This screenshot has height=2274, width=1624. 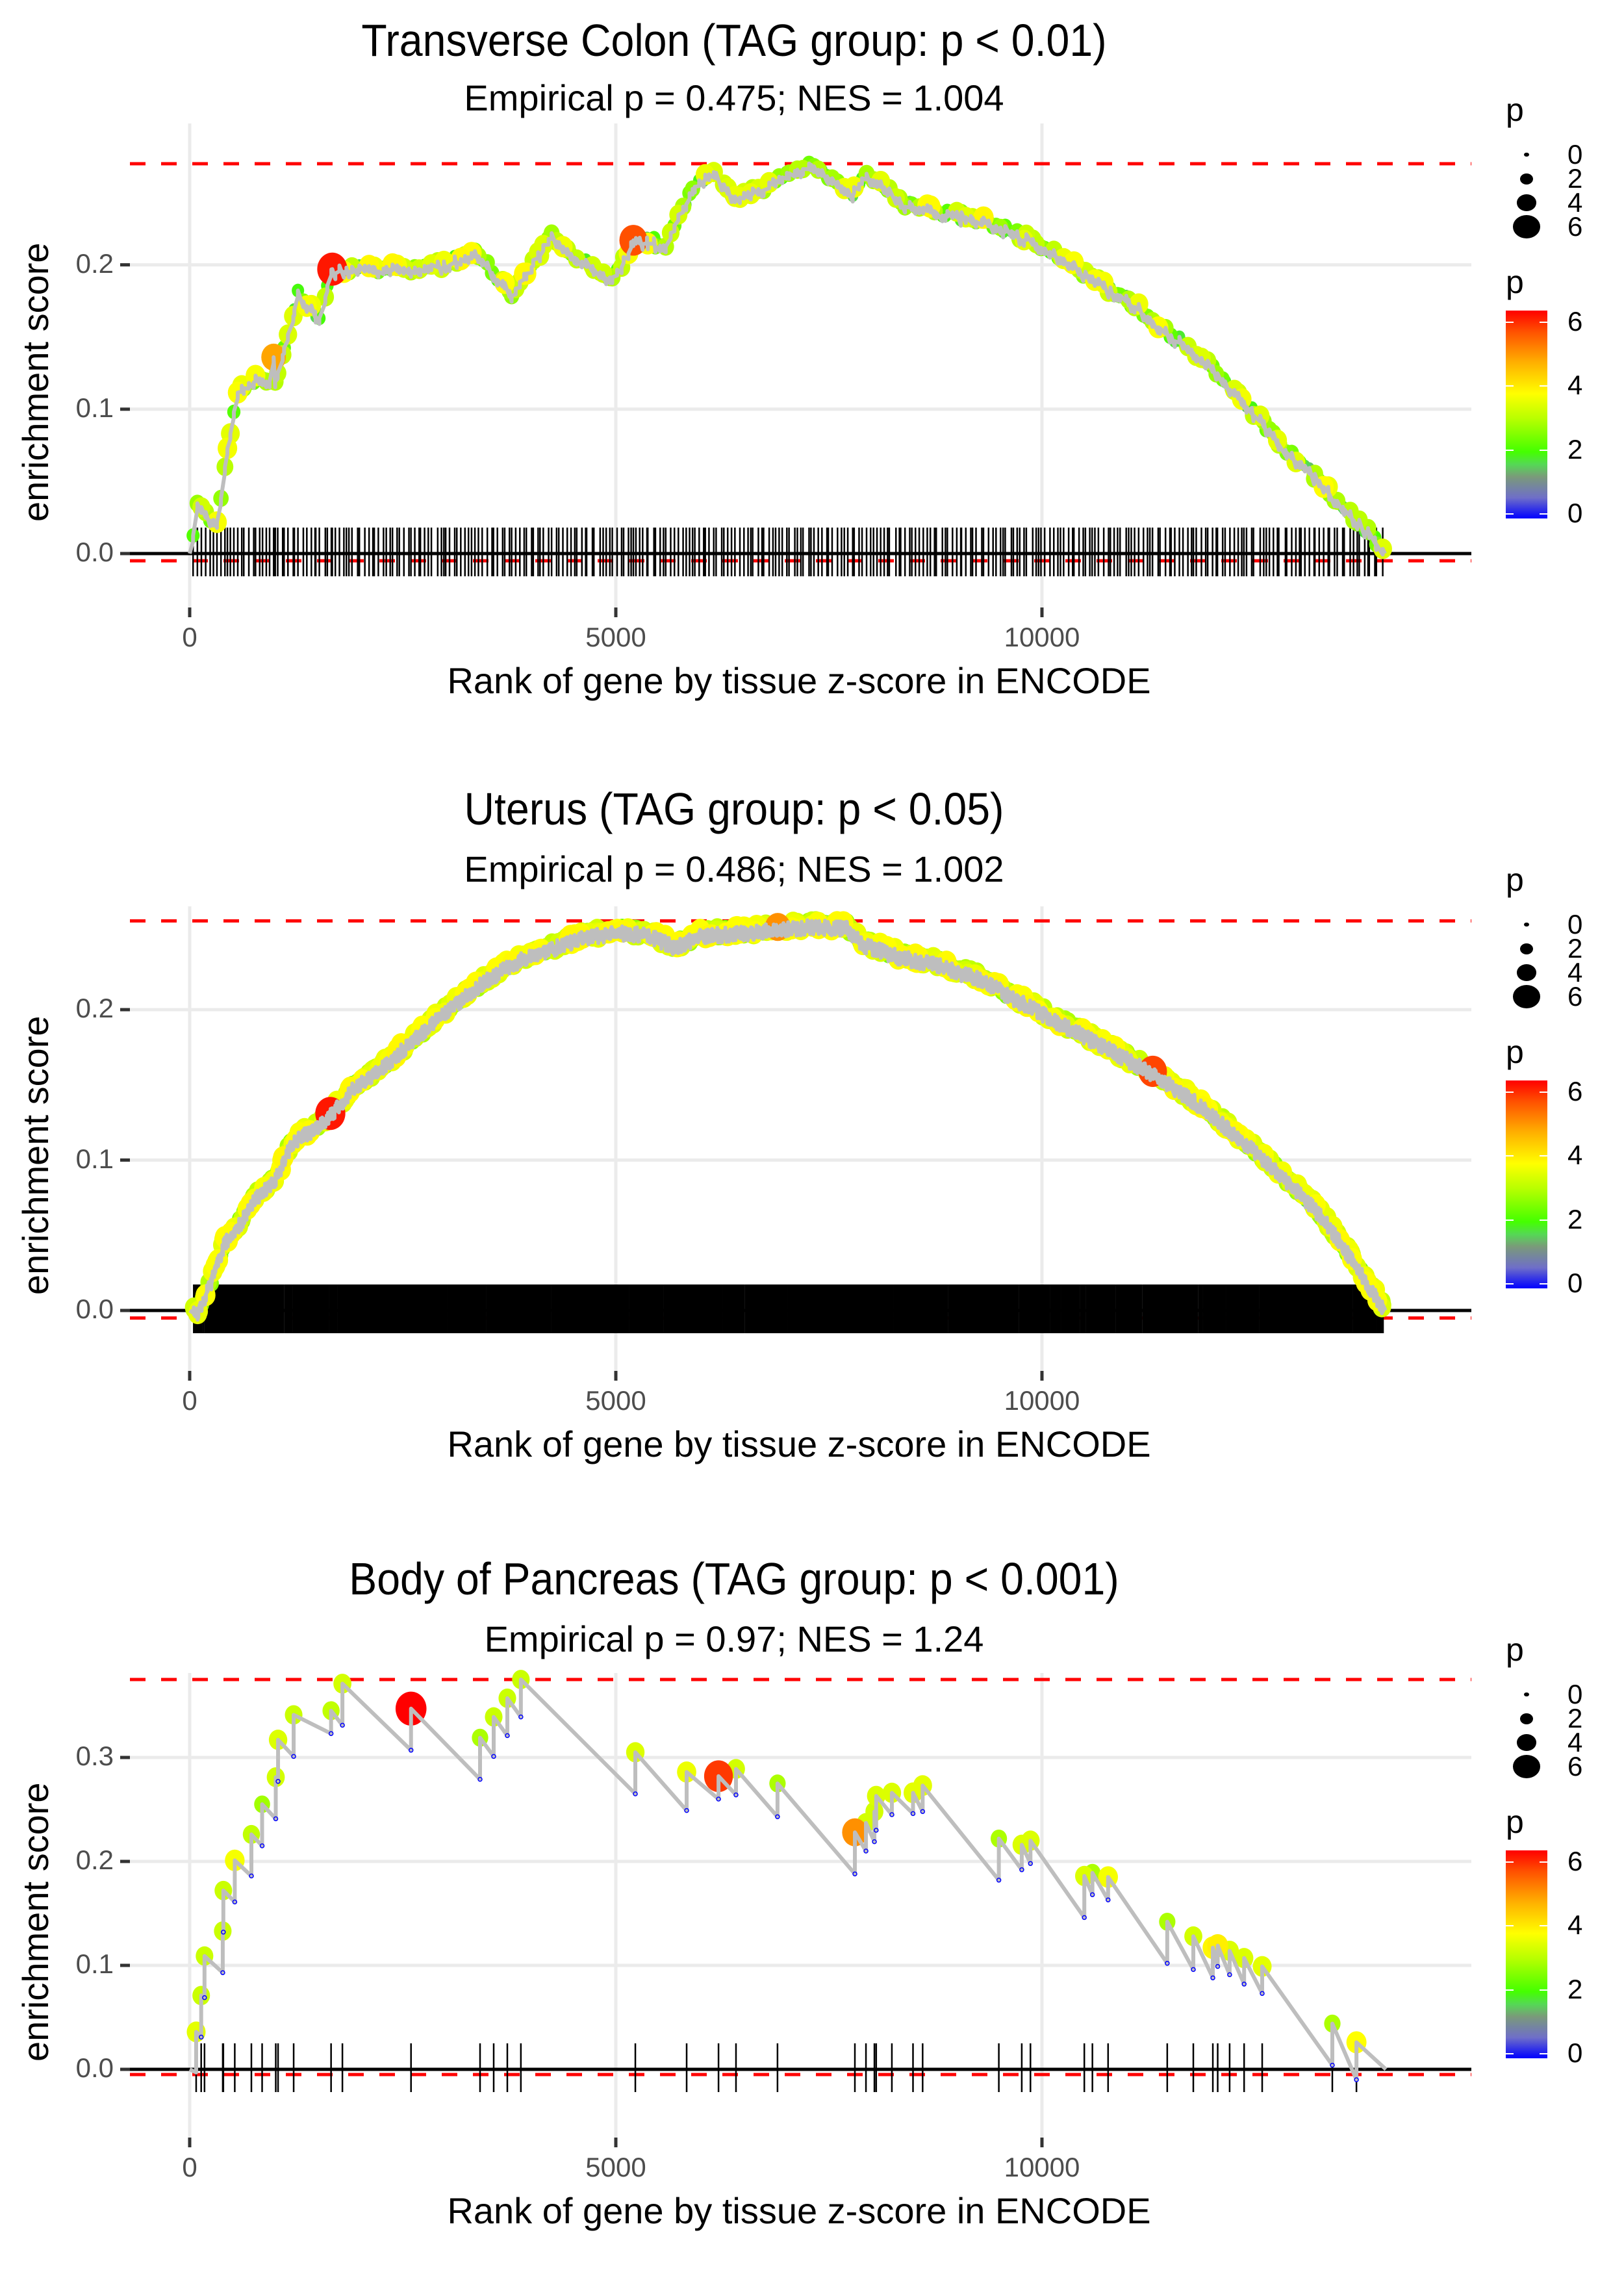 I want to click on chart-title: Transverse Colon (TAG group: p < 0.01), so click(x=734, y=40).